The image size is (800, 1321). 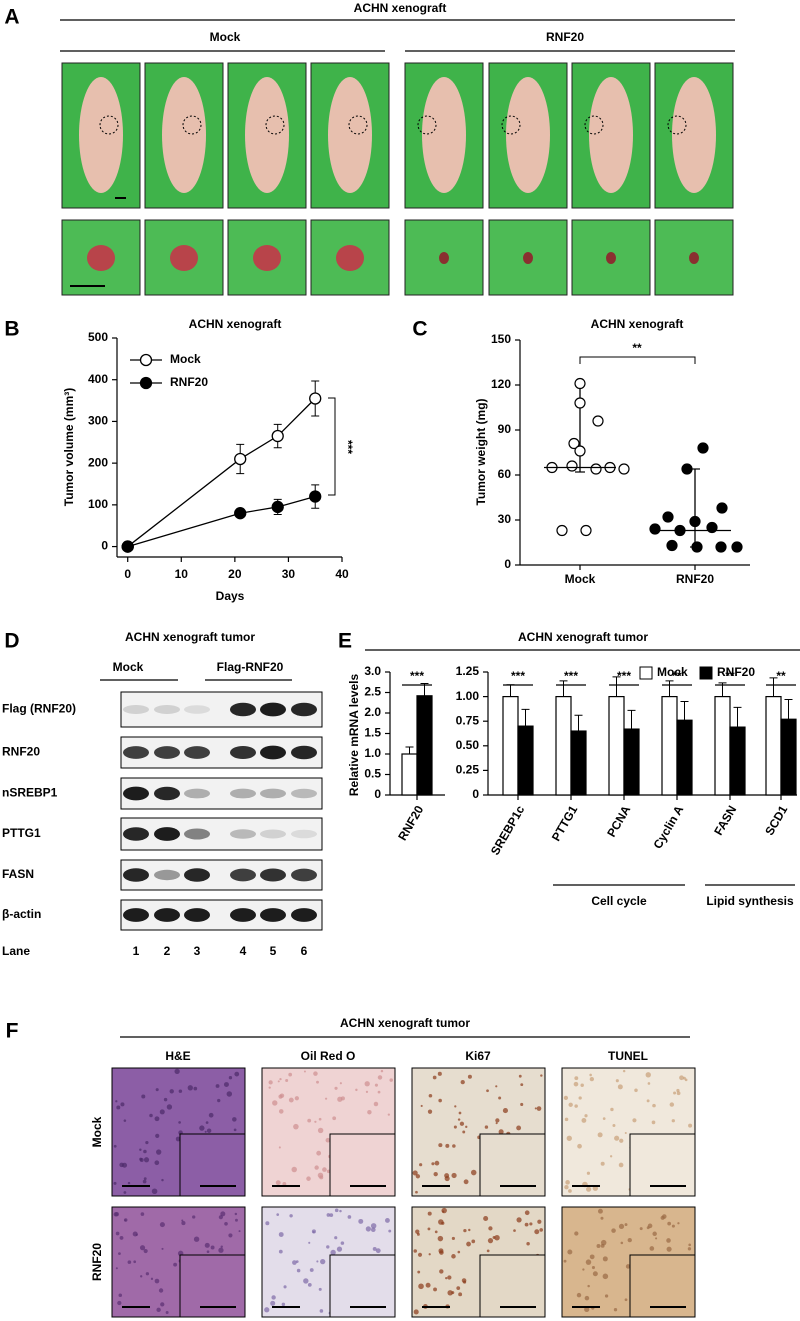 What do you see at coordinates (565, 37) in the screenshot?
I see `group-label: RNF20` at bounding box center [565, 37].